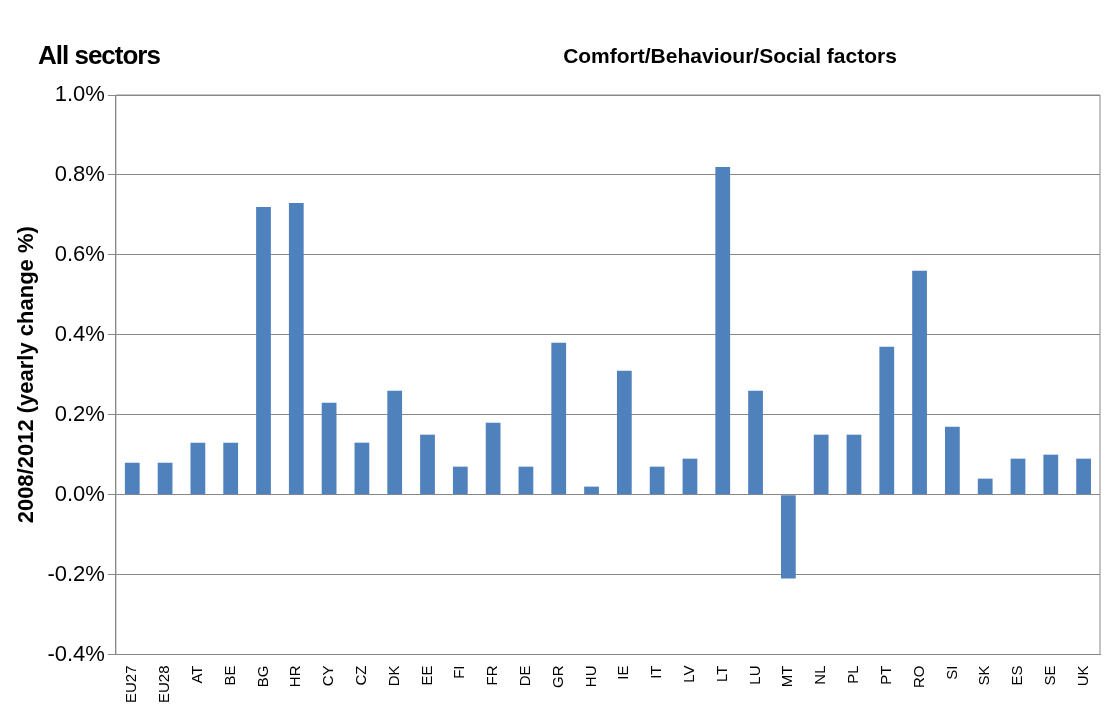 This screenshot has height=711, width=1110. I want to click on x-tick-label: CY, so click(328, 676).